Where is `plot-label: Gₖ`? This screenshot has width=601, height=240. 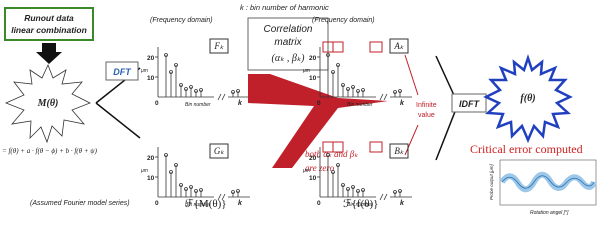 plot-label: Gₖ is located at coordinates (219, 151).